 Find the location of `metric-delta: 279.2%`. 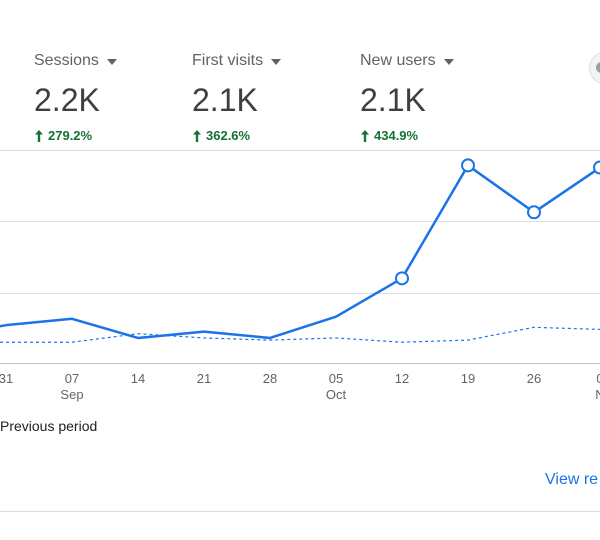

metric-delta: 279.2% is located at coordinates (75, 135).